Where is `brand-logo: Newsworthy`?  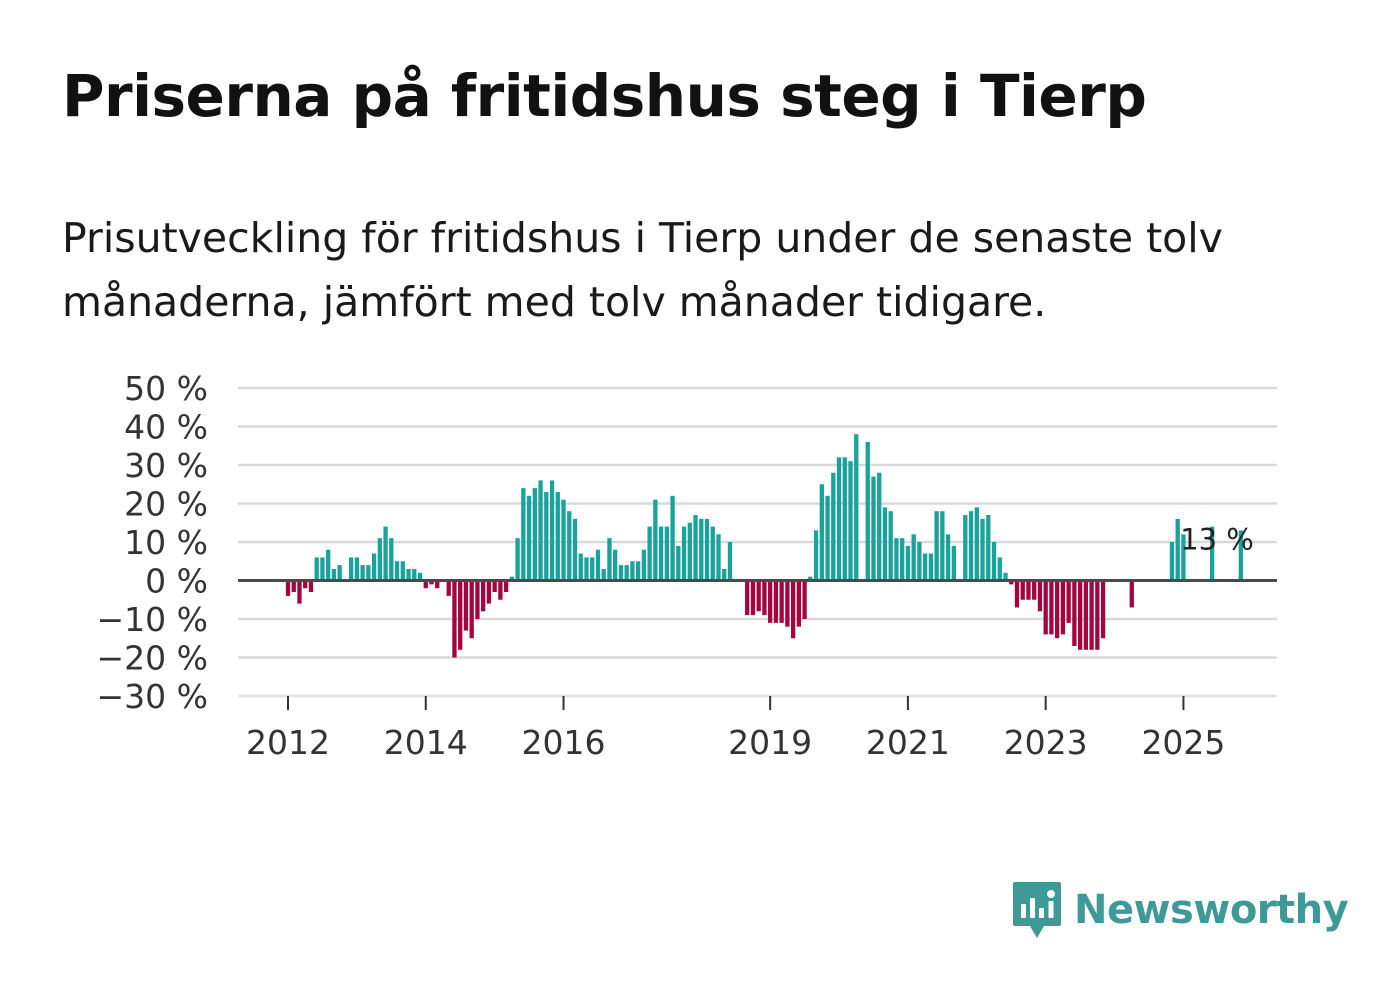
brand-logo: Newsworthy is located at coordinates (1180, 910).